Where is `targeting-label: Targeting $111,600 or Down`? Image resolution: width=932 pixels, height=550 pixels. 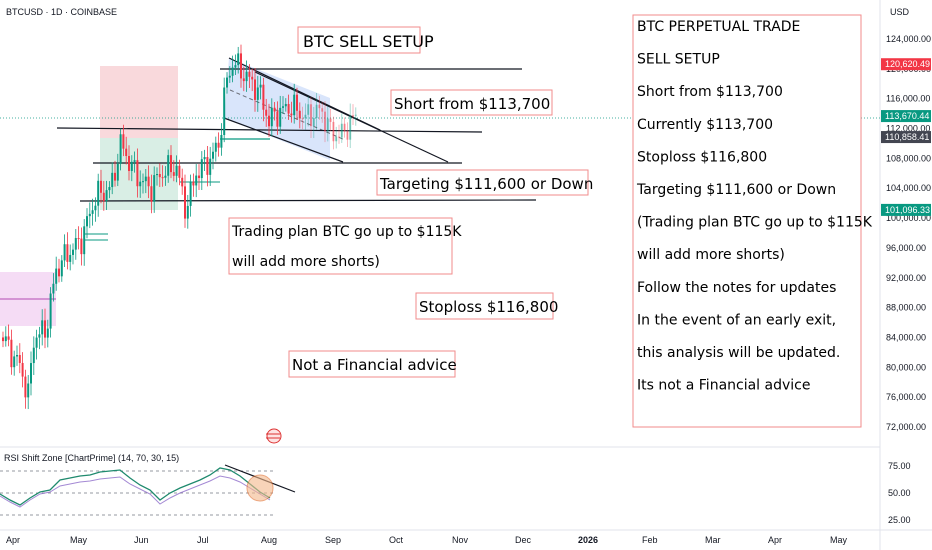
targeting-label: Targeting $111,600 or Down is located at coordinates (486, 184).